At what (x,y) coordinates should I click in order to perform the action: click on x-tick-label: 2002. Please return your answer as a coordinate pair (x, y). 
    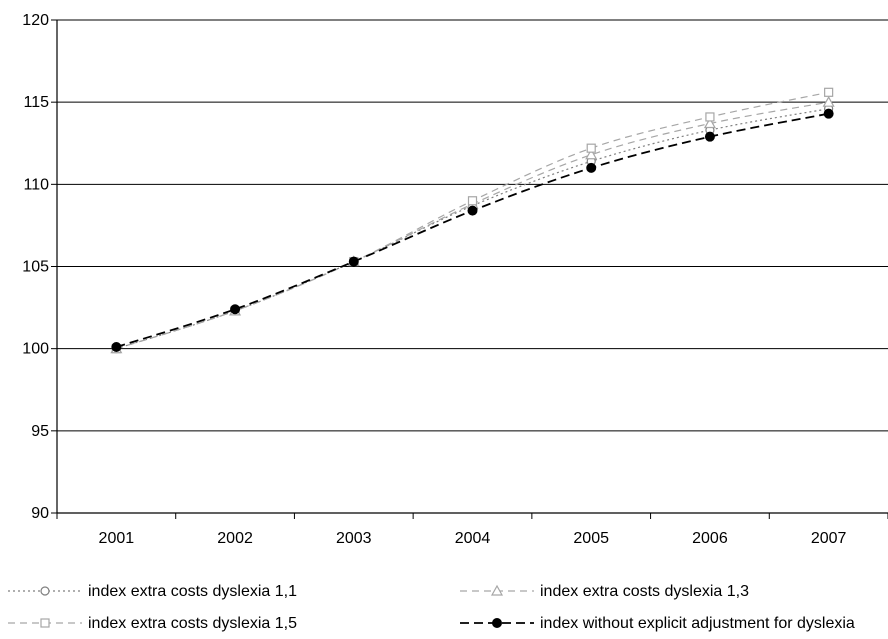
    Looking at the image, I should click on (235, 538).